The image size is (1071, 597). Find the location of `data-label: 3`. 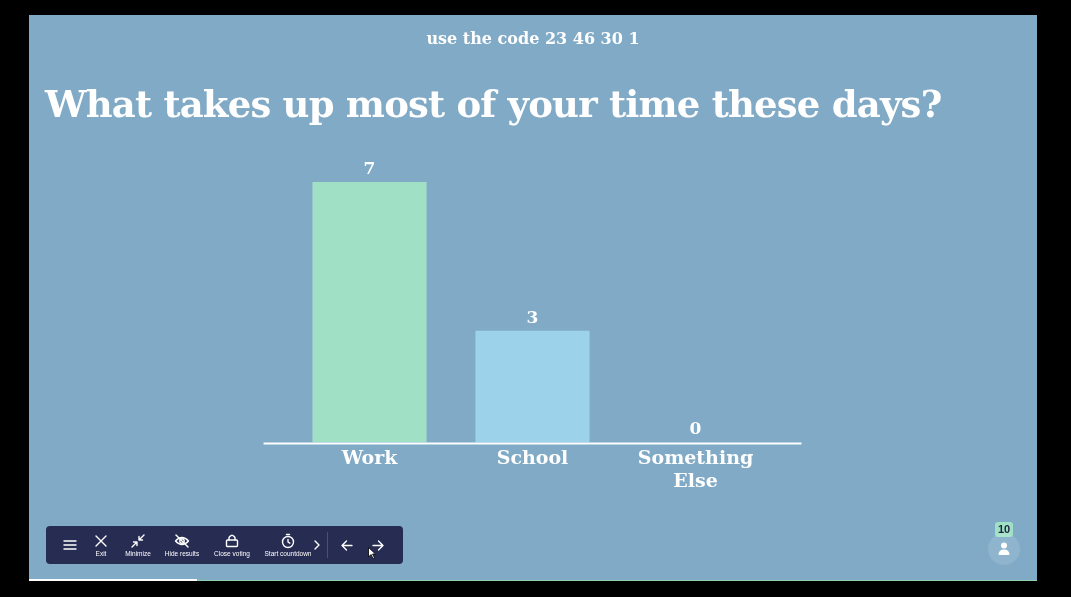

data-label: 3 is located at coordinates (532, 316).